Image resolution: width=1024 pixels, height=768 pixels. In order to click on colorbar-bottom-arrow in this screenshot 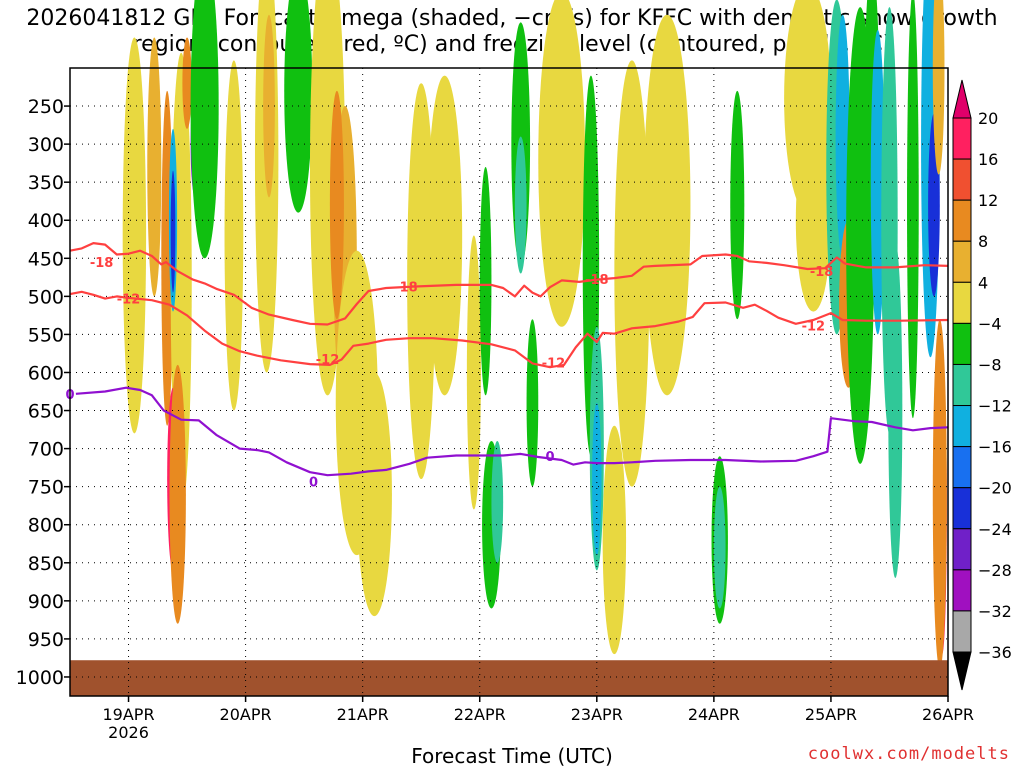, I will do `click(962, 671)`.